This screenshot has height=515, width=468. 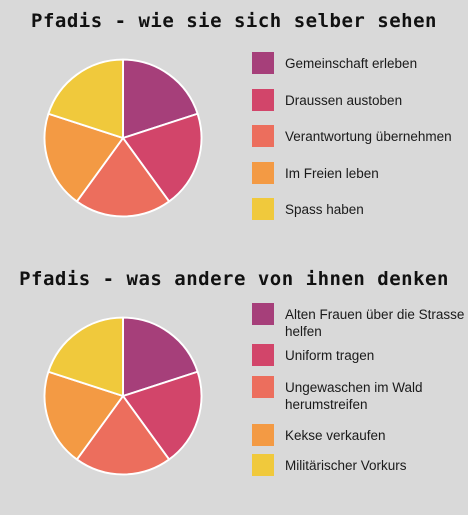 What do you see at coordinates (351, 63) in the screenshot?
I see `legend-label: Gemeinschaft erleben` at bounding box center [351, 63].